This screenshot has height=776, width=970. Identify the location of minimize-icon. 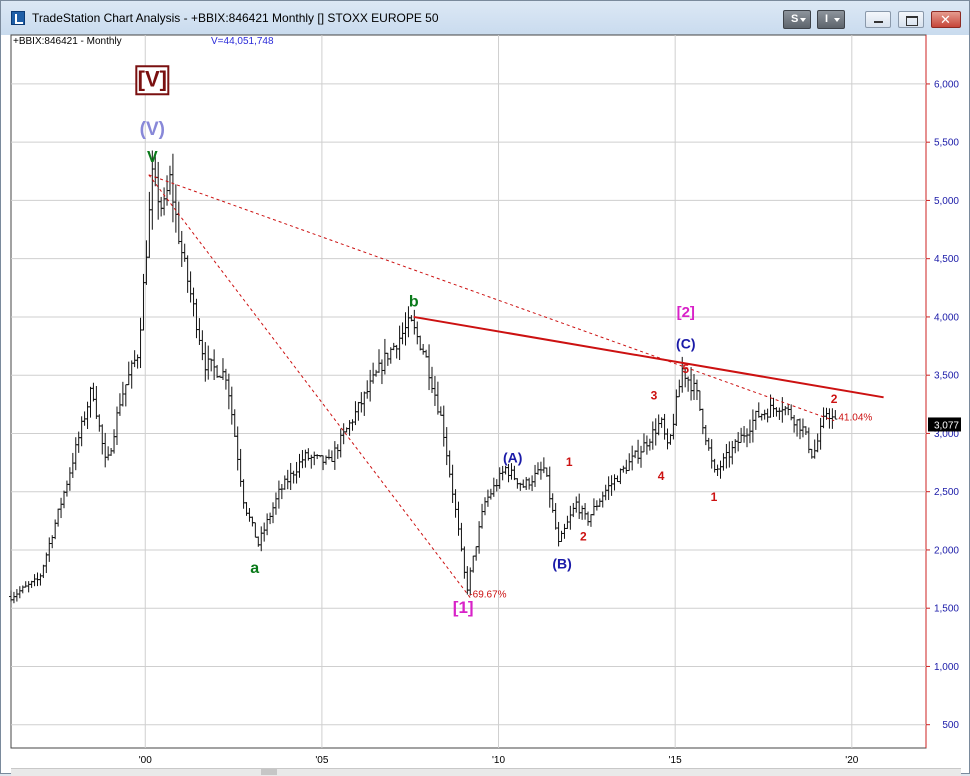
(878, 22).